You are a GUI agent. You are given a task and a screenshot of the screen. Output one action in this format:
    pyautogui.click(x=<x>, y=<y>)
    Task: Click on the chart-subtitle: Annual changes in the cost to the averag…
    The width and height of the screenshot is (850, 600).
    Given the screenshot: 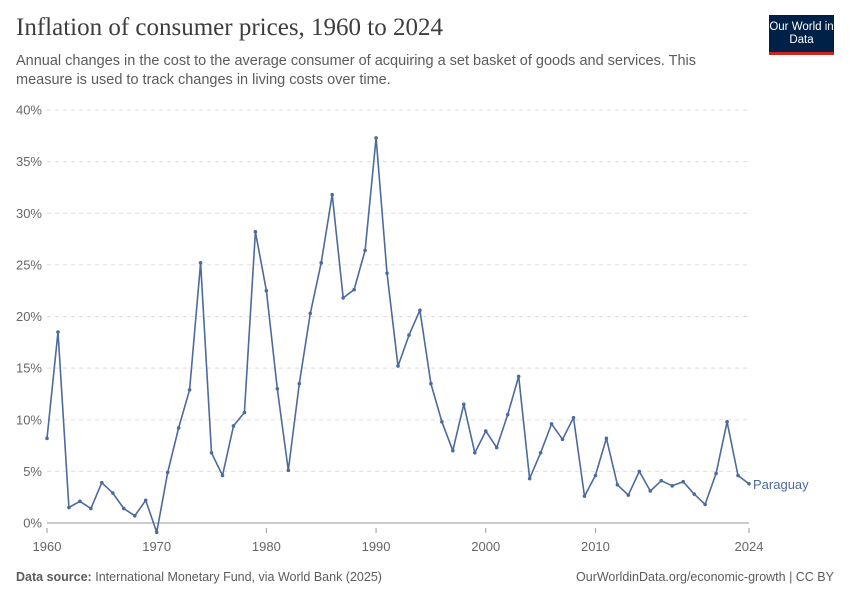 What is the action you would take?
    pyautogui.click(x=356, y=70)
    